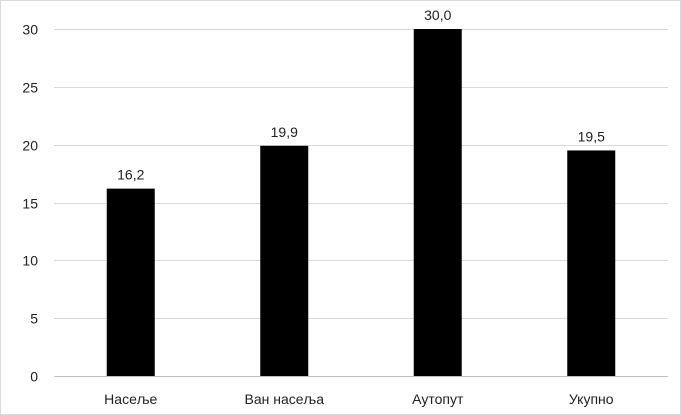 The width and height of the screenshot is (681, 415). I want to click on category-label: Аутопут, so click(438, 399).